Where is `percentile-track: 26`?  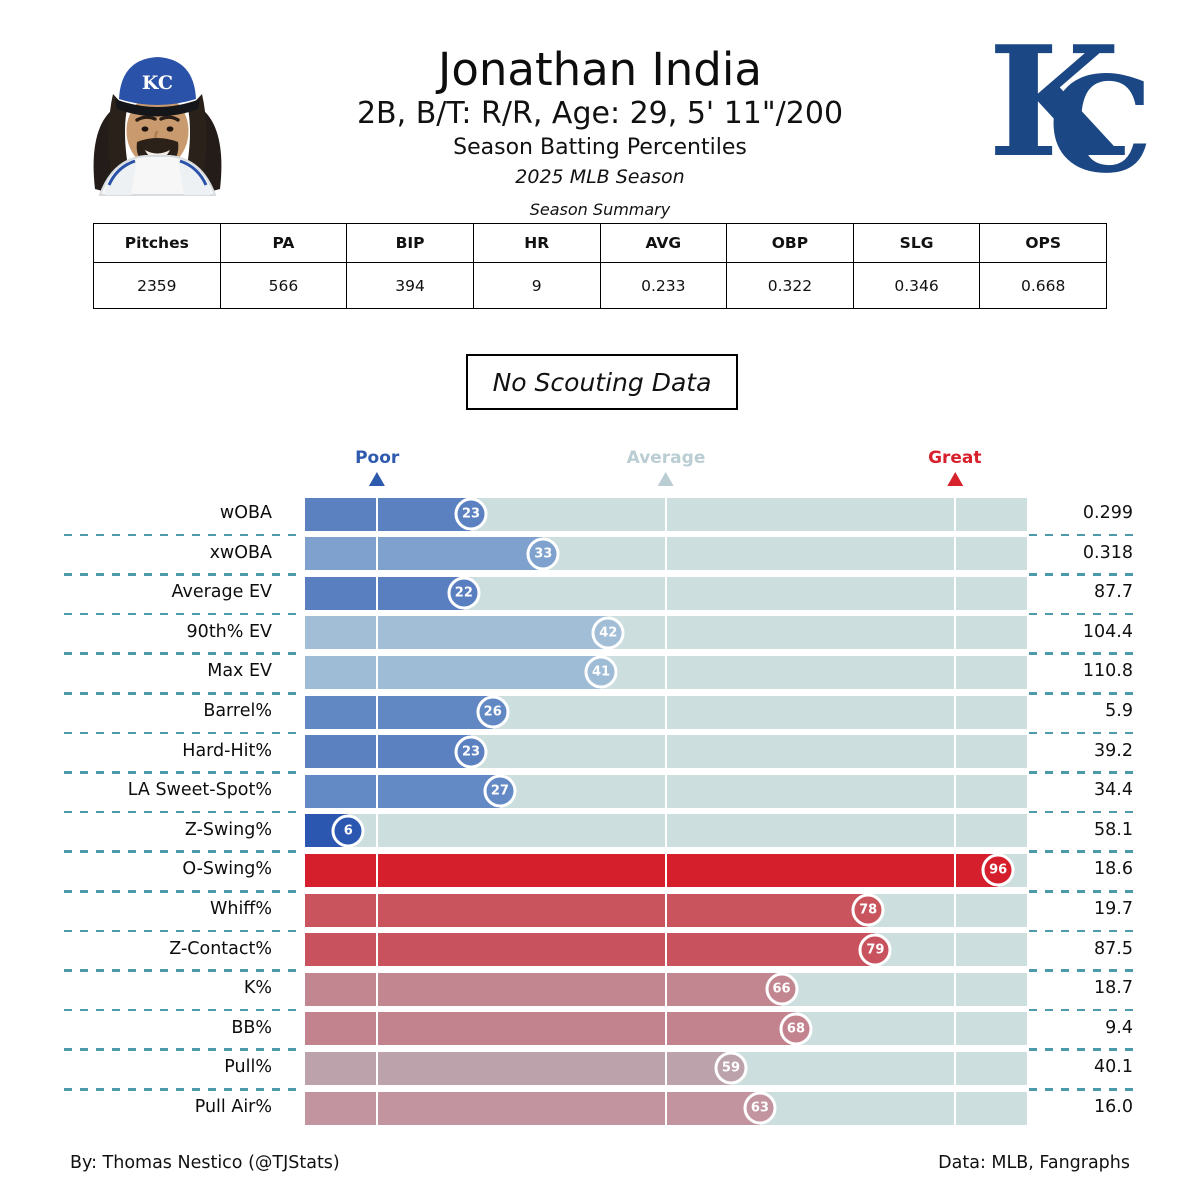 percentile-track: 26 is located at coordinates (666, 712).